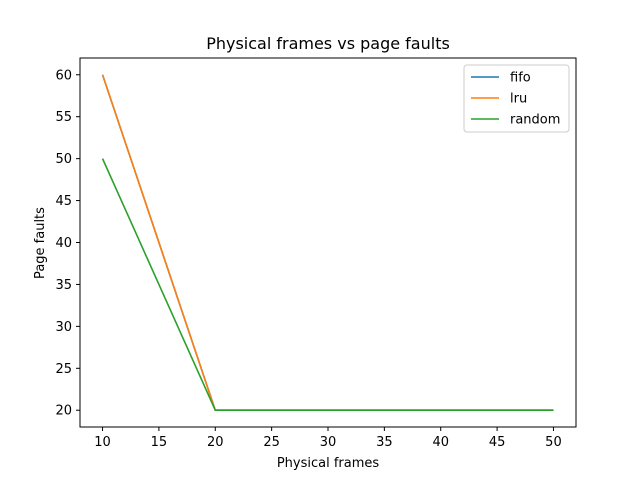  What do you see at coordinates (63, 411) in the screenshot?
I see `y-tick-label: 20` at bounding box center [63, 411].